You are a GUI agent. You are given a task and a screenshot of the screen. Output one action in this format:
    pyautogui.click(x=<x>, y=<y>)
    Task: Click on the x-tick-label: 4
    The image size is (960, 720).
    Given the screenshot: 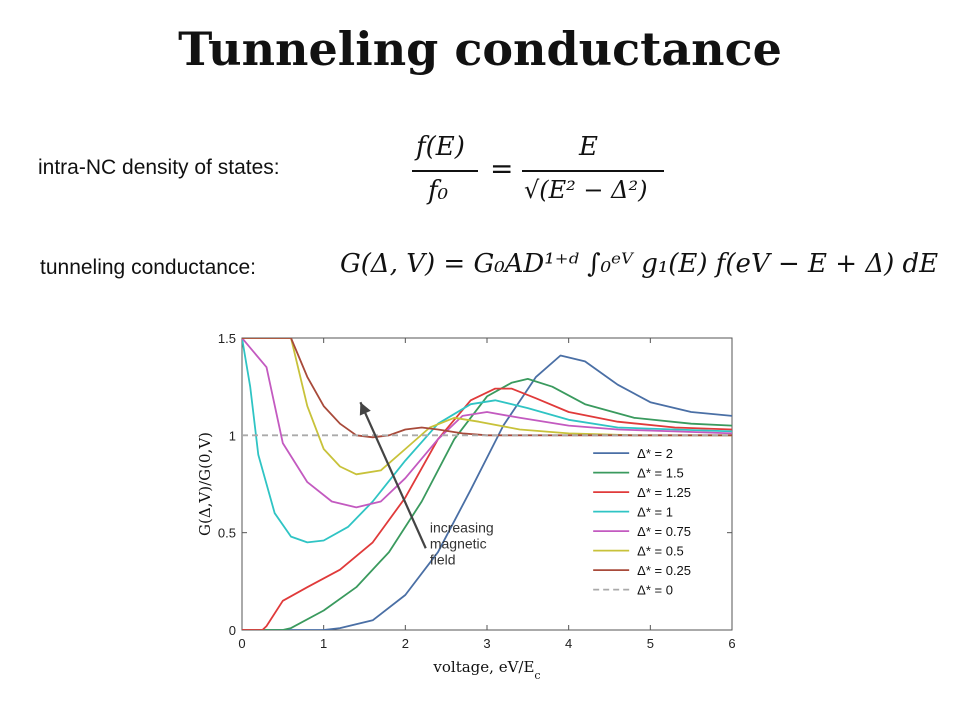 What is the action you would take?
    pyautogui.click(x=568, y=643)
    